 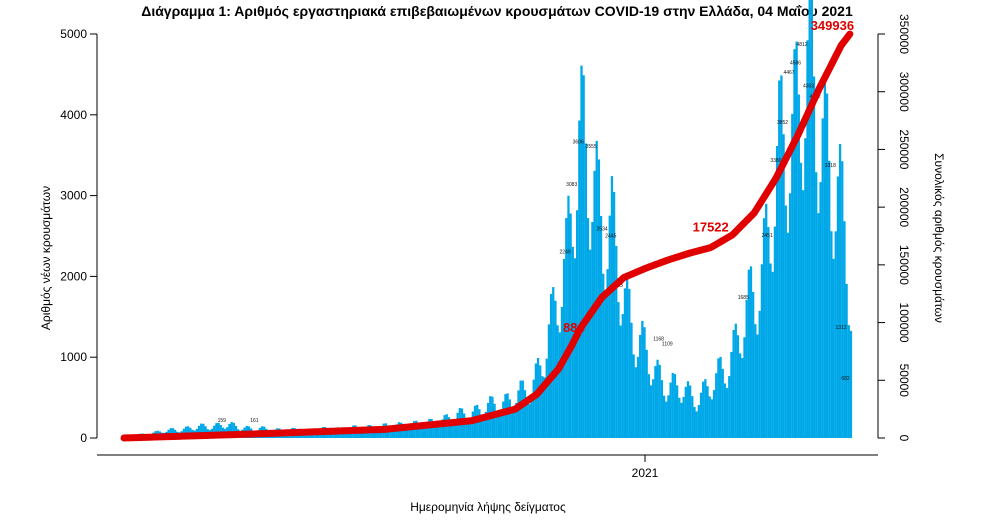 I want to click on right-tick-label: 0, so click(x=904, y=438).